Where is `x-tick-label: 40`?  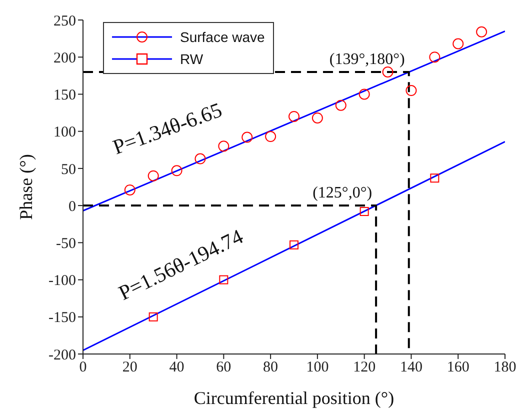
x-tick-label: 40 is located at coordinates (176, 368).